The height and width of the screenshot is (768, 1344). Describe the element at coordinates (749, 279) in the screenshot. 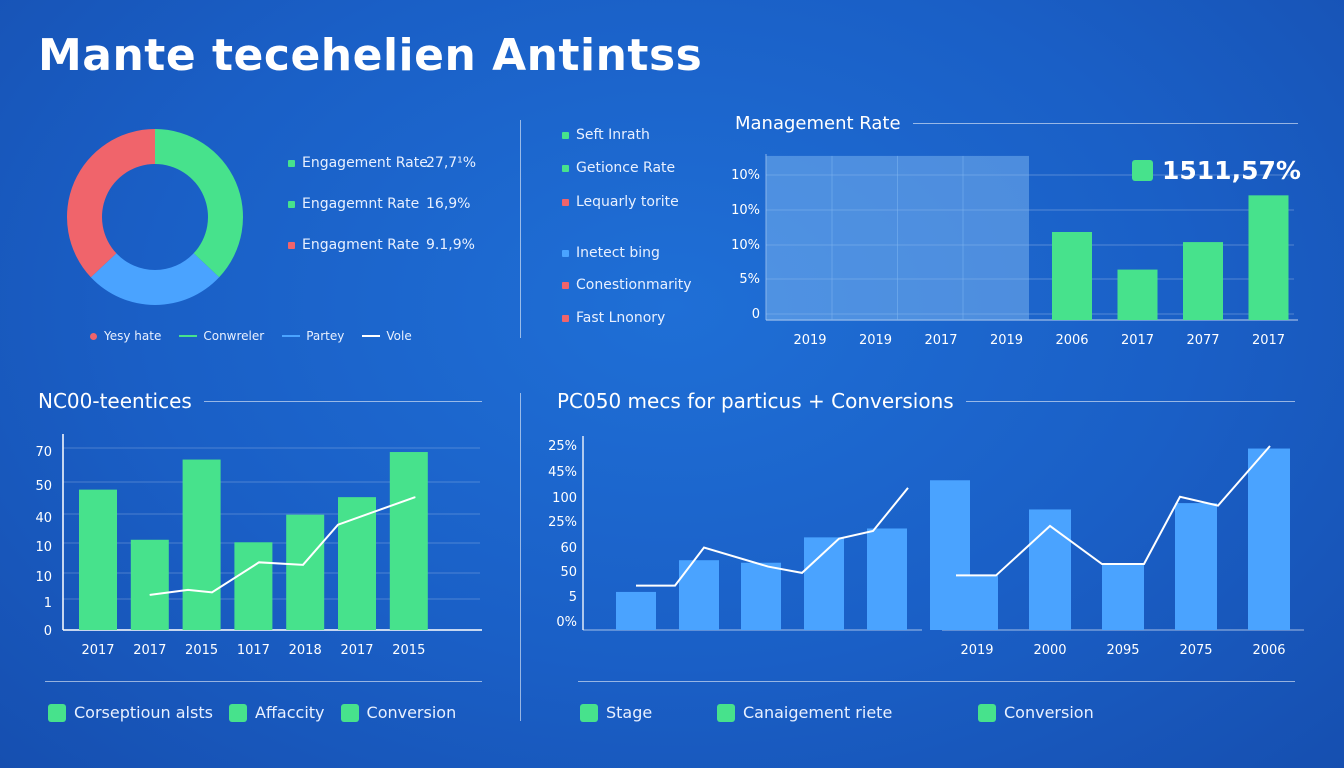

I see `y-tick-label: 5%` at that location.